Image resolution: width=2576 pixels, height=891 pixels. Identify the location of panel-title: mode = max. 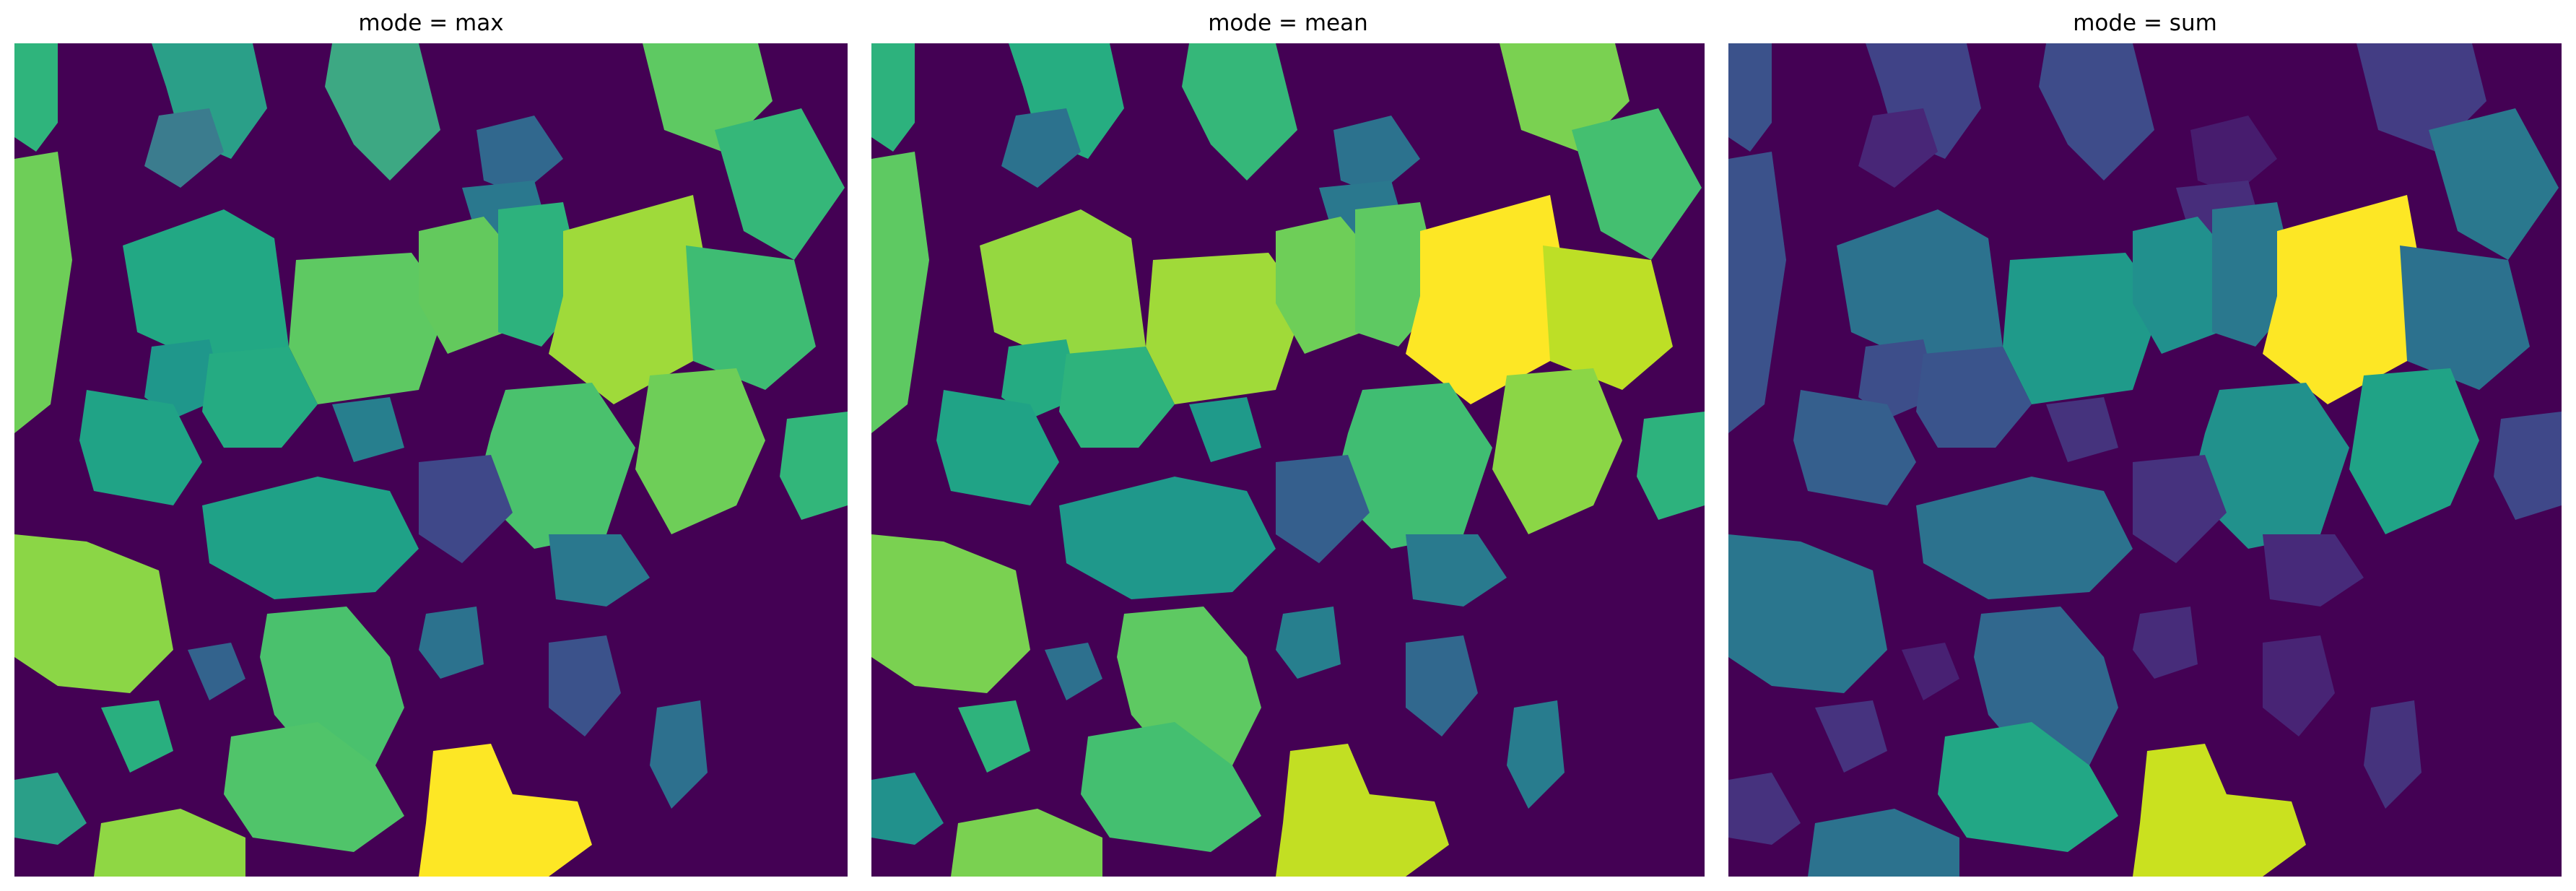
(431, 23).